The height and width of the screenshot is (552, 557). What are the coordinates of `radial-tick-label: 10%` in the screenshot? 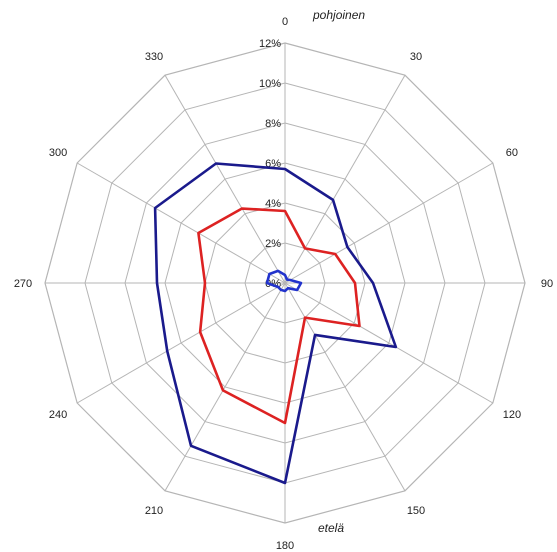 It's located at (270, 84).